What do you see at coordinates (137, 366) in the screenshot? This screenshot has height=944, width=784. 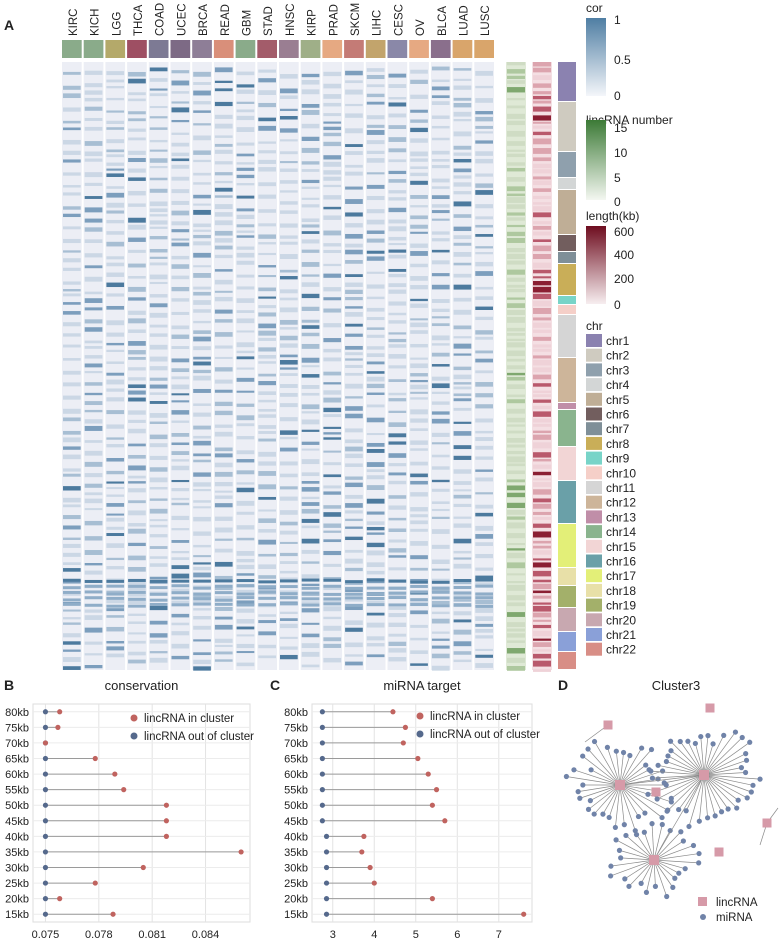 I see `heatmap-column` at bounding box center [137, 366].